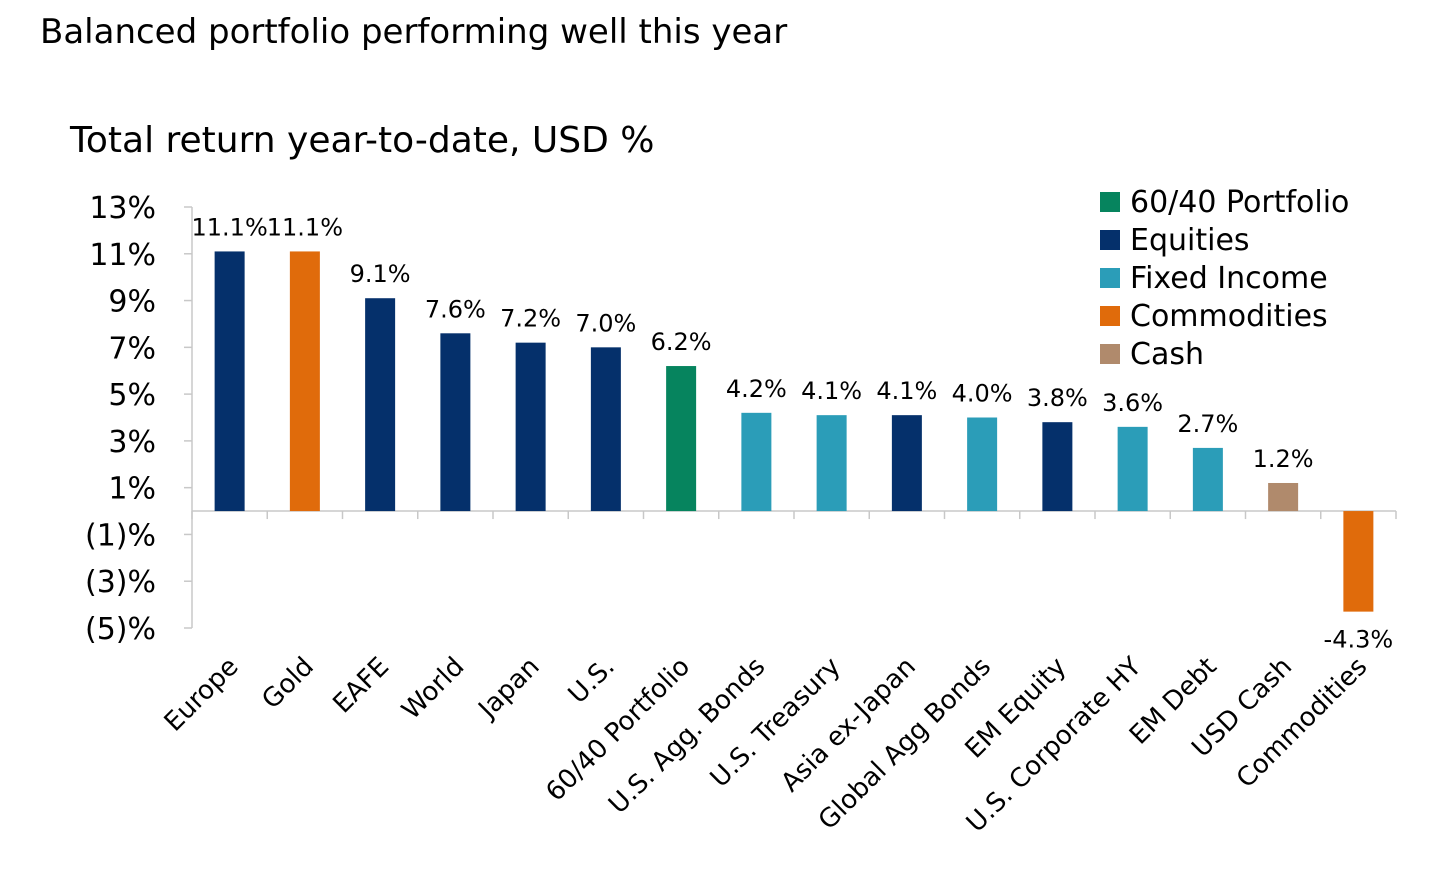 This screenshot has width=1456, height=886. Describe the element at coordinates (1240, 202) in the screenshot. I see `legend-label: 60/40 Portfolio` at that location.